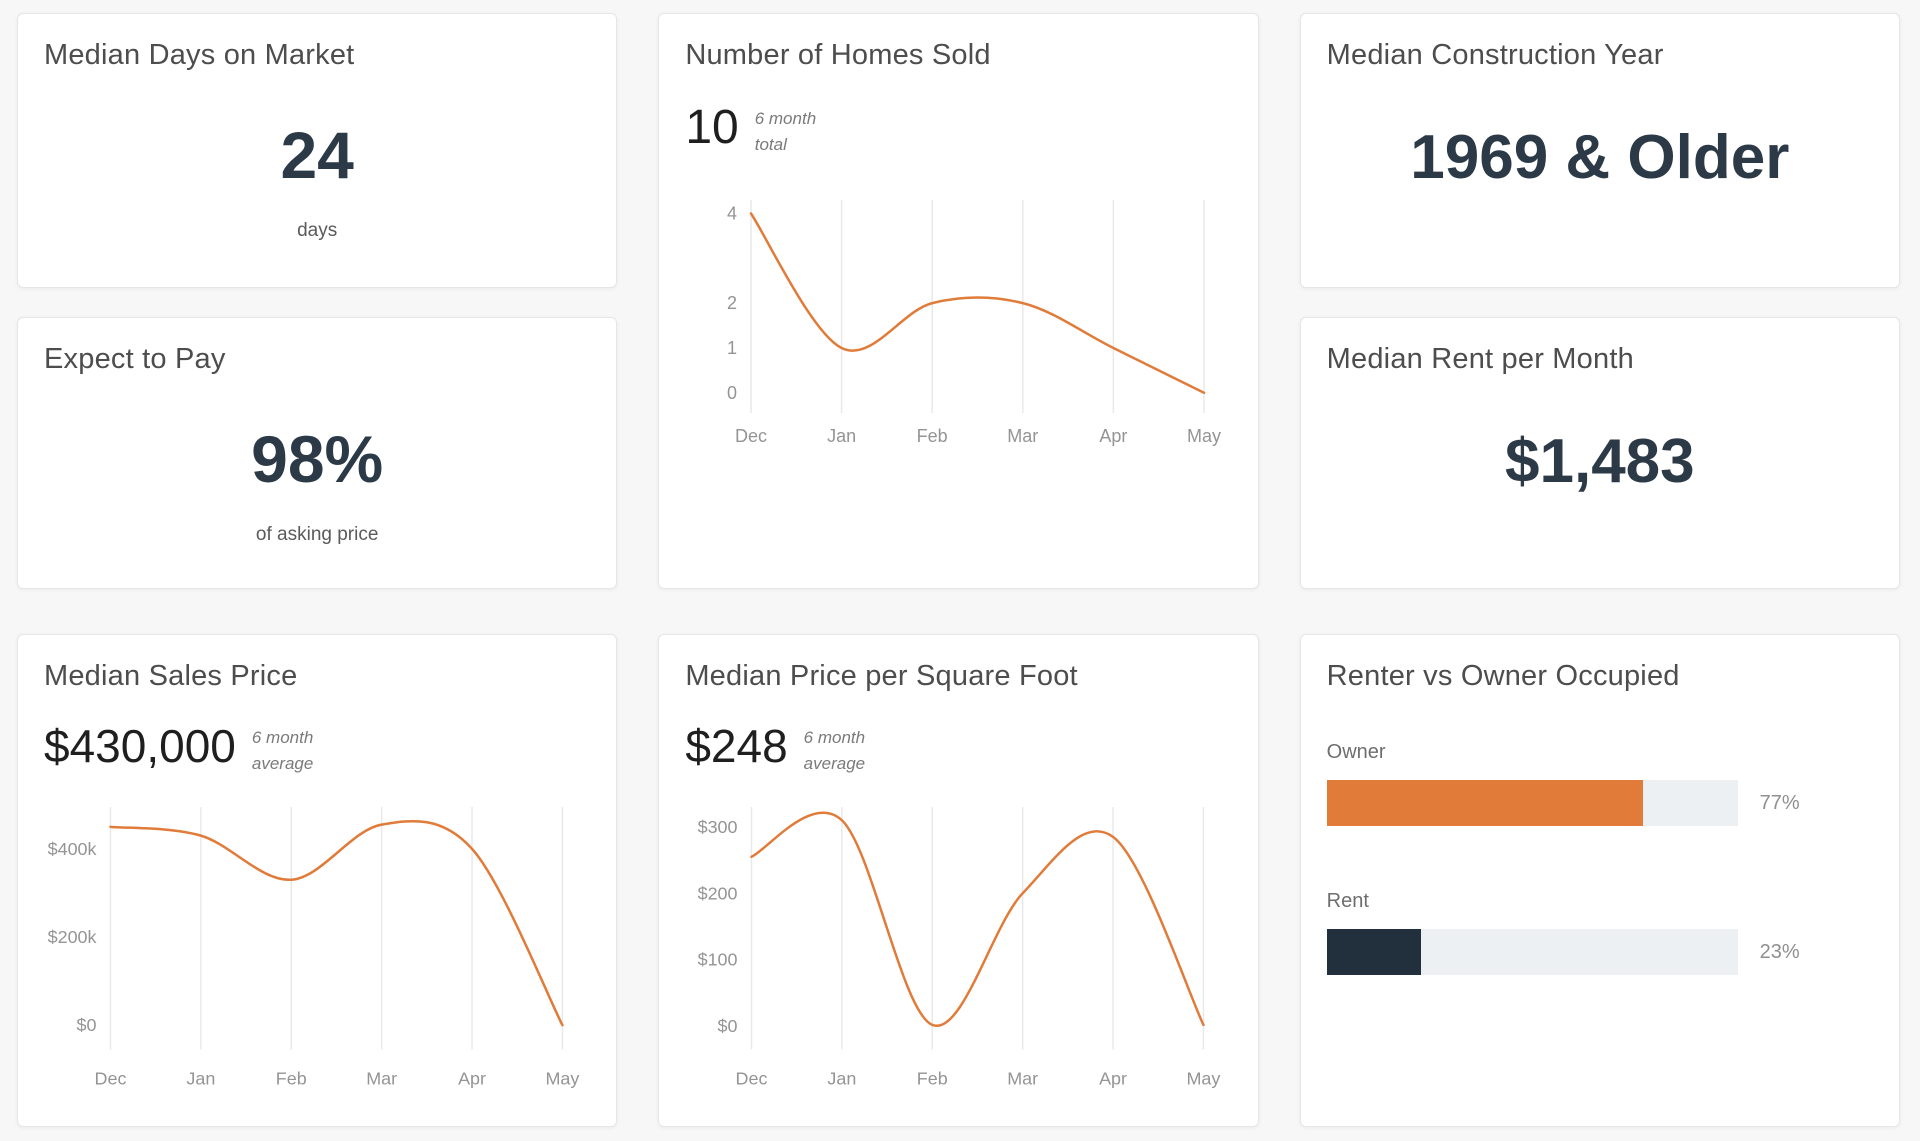 The height and width of the screenshot is (1141, 1920). Describe the element at coordinates (834, 737) in the screenshot. I see `price-per-sqft-qualifier-line1: 6 month` at that location.